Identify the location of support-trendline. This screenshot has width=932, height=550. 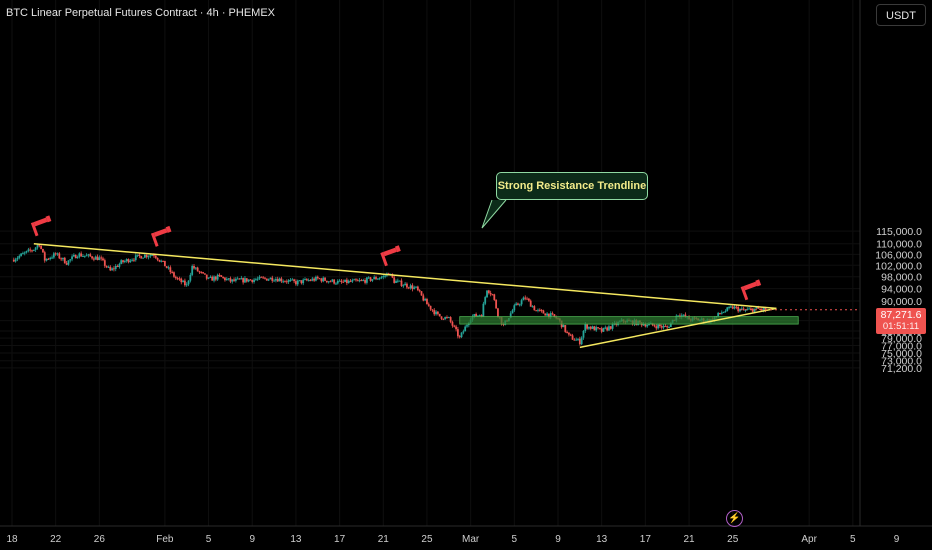
(678, 328).